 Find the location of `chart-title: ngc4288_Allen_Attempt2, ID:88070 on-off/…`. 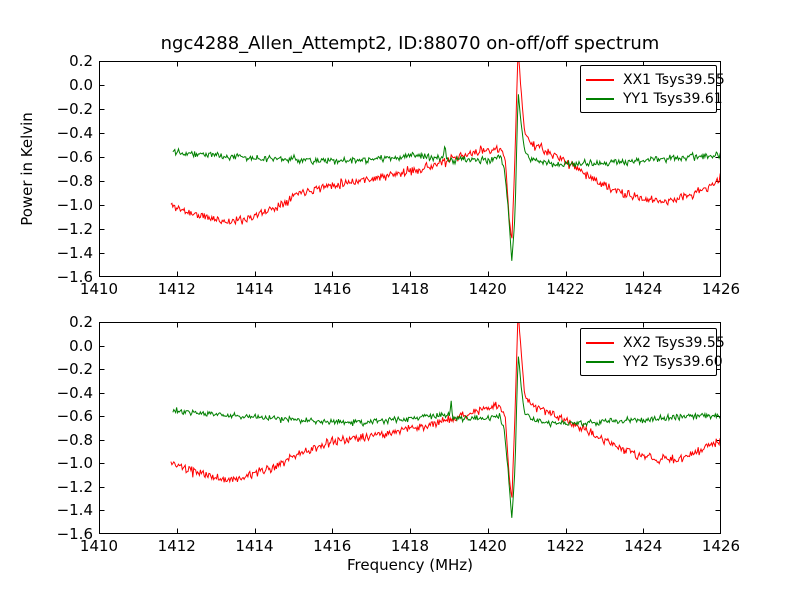

chart-title: ngc4288_Allen_Attempt2, ID:88070 on-off/… is located at coordinates (410, 43).